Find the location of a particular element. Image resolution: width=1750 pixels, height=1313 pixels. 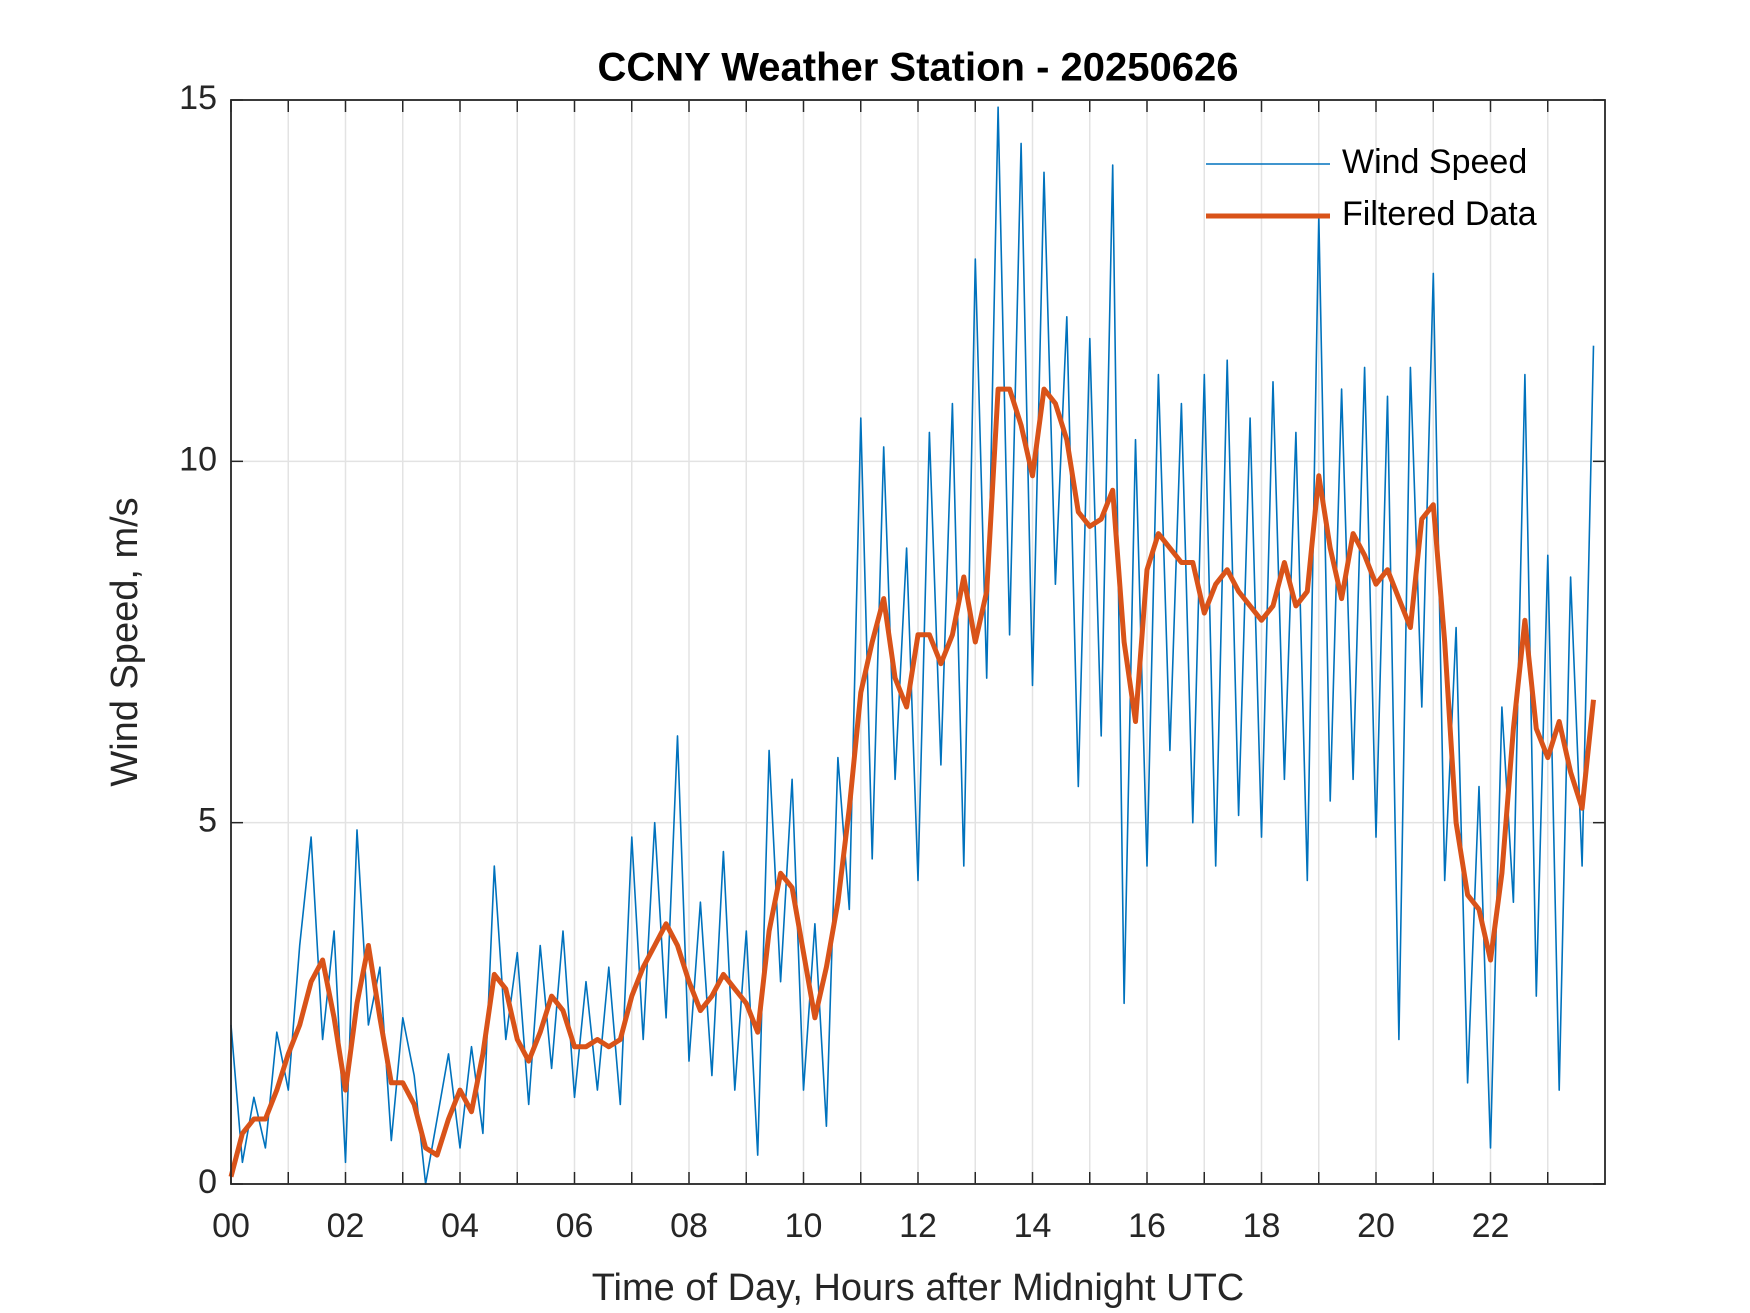

y-tick-label: 15 is located at coordinates (198, 98).